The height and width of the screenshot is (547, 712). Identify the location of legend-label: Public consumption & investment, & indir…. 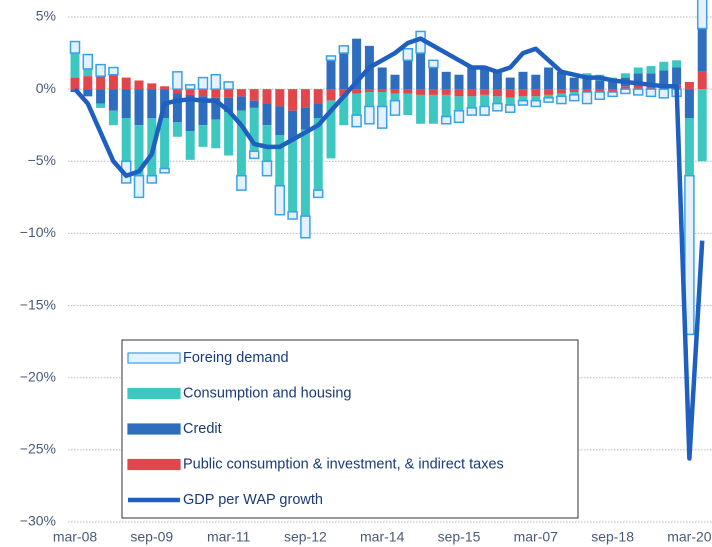
(343, 464).